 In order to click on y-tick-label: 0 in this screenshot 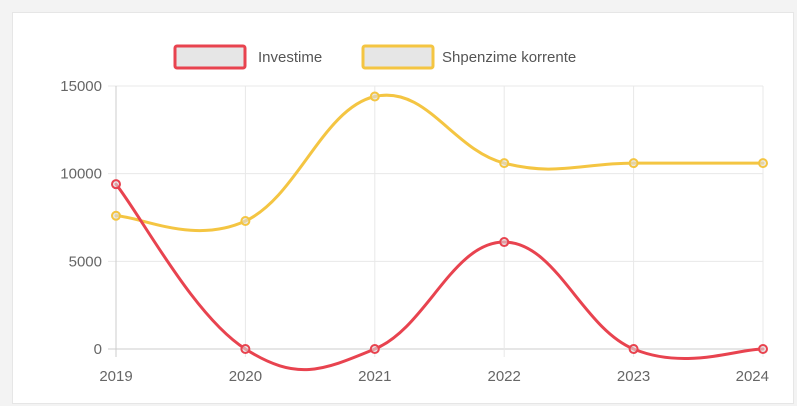, I will do `click(98, 349)`.